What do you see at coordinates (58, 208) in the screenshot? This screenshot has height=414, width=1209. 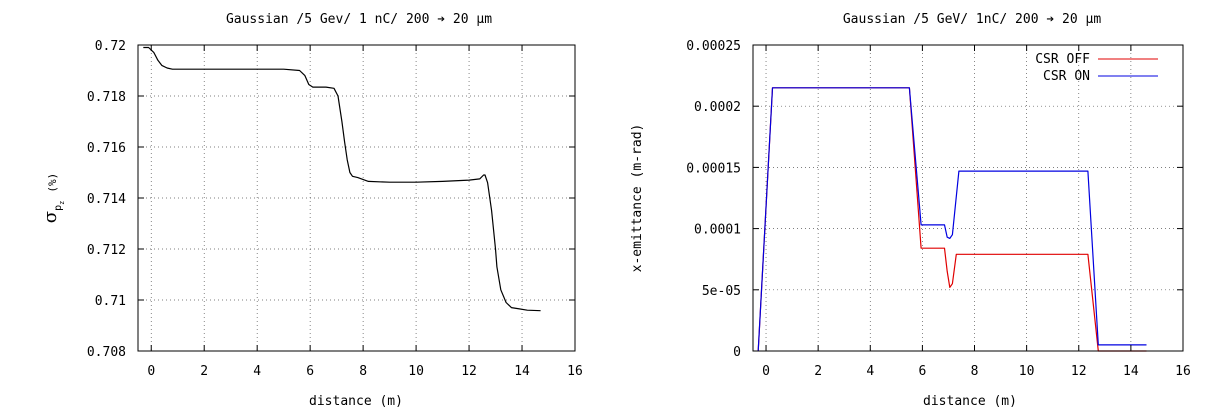 I see `left-y-label-sub-p: p` at bounding box center [58, 208].